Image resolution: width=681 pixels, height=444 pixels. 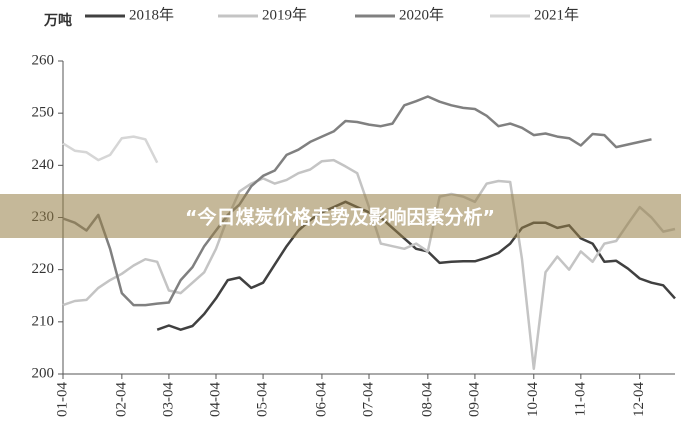 What do you see at coordinates (62, 399) in the screenshot?
I see `x-tick-label: 01-04` at bounding box center [62, 399].